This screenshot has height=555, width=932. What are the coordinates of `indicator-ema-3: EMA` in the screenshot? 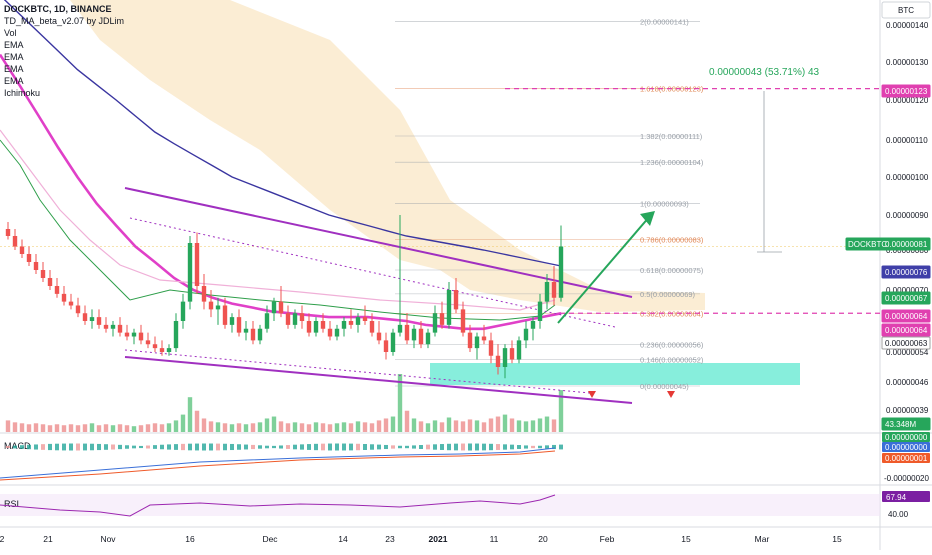 It's located at (14, 69).